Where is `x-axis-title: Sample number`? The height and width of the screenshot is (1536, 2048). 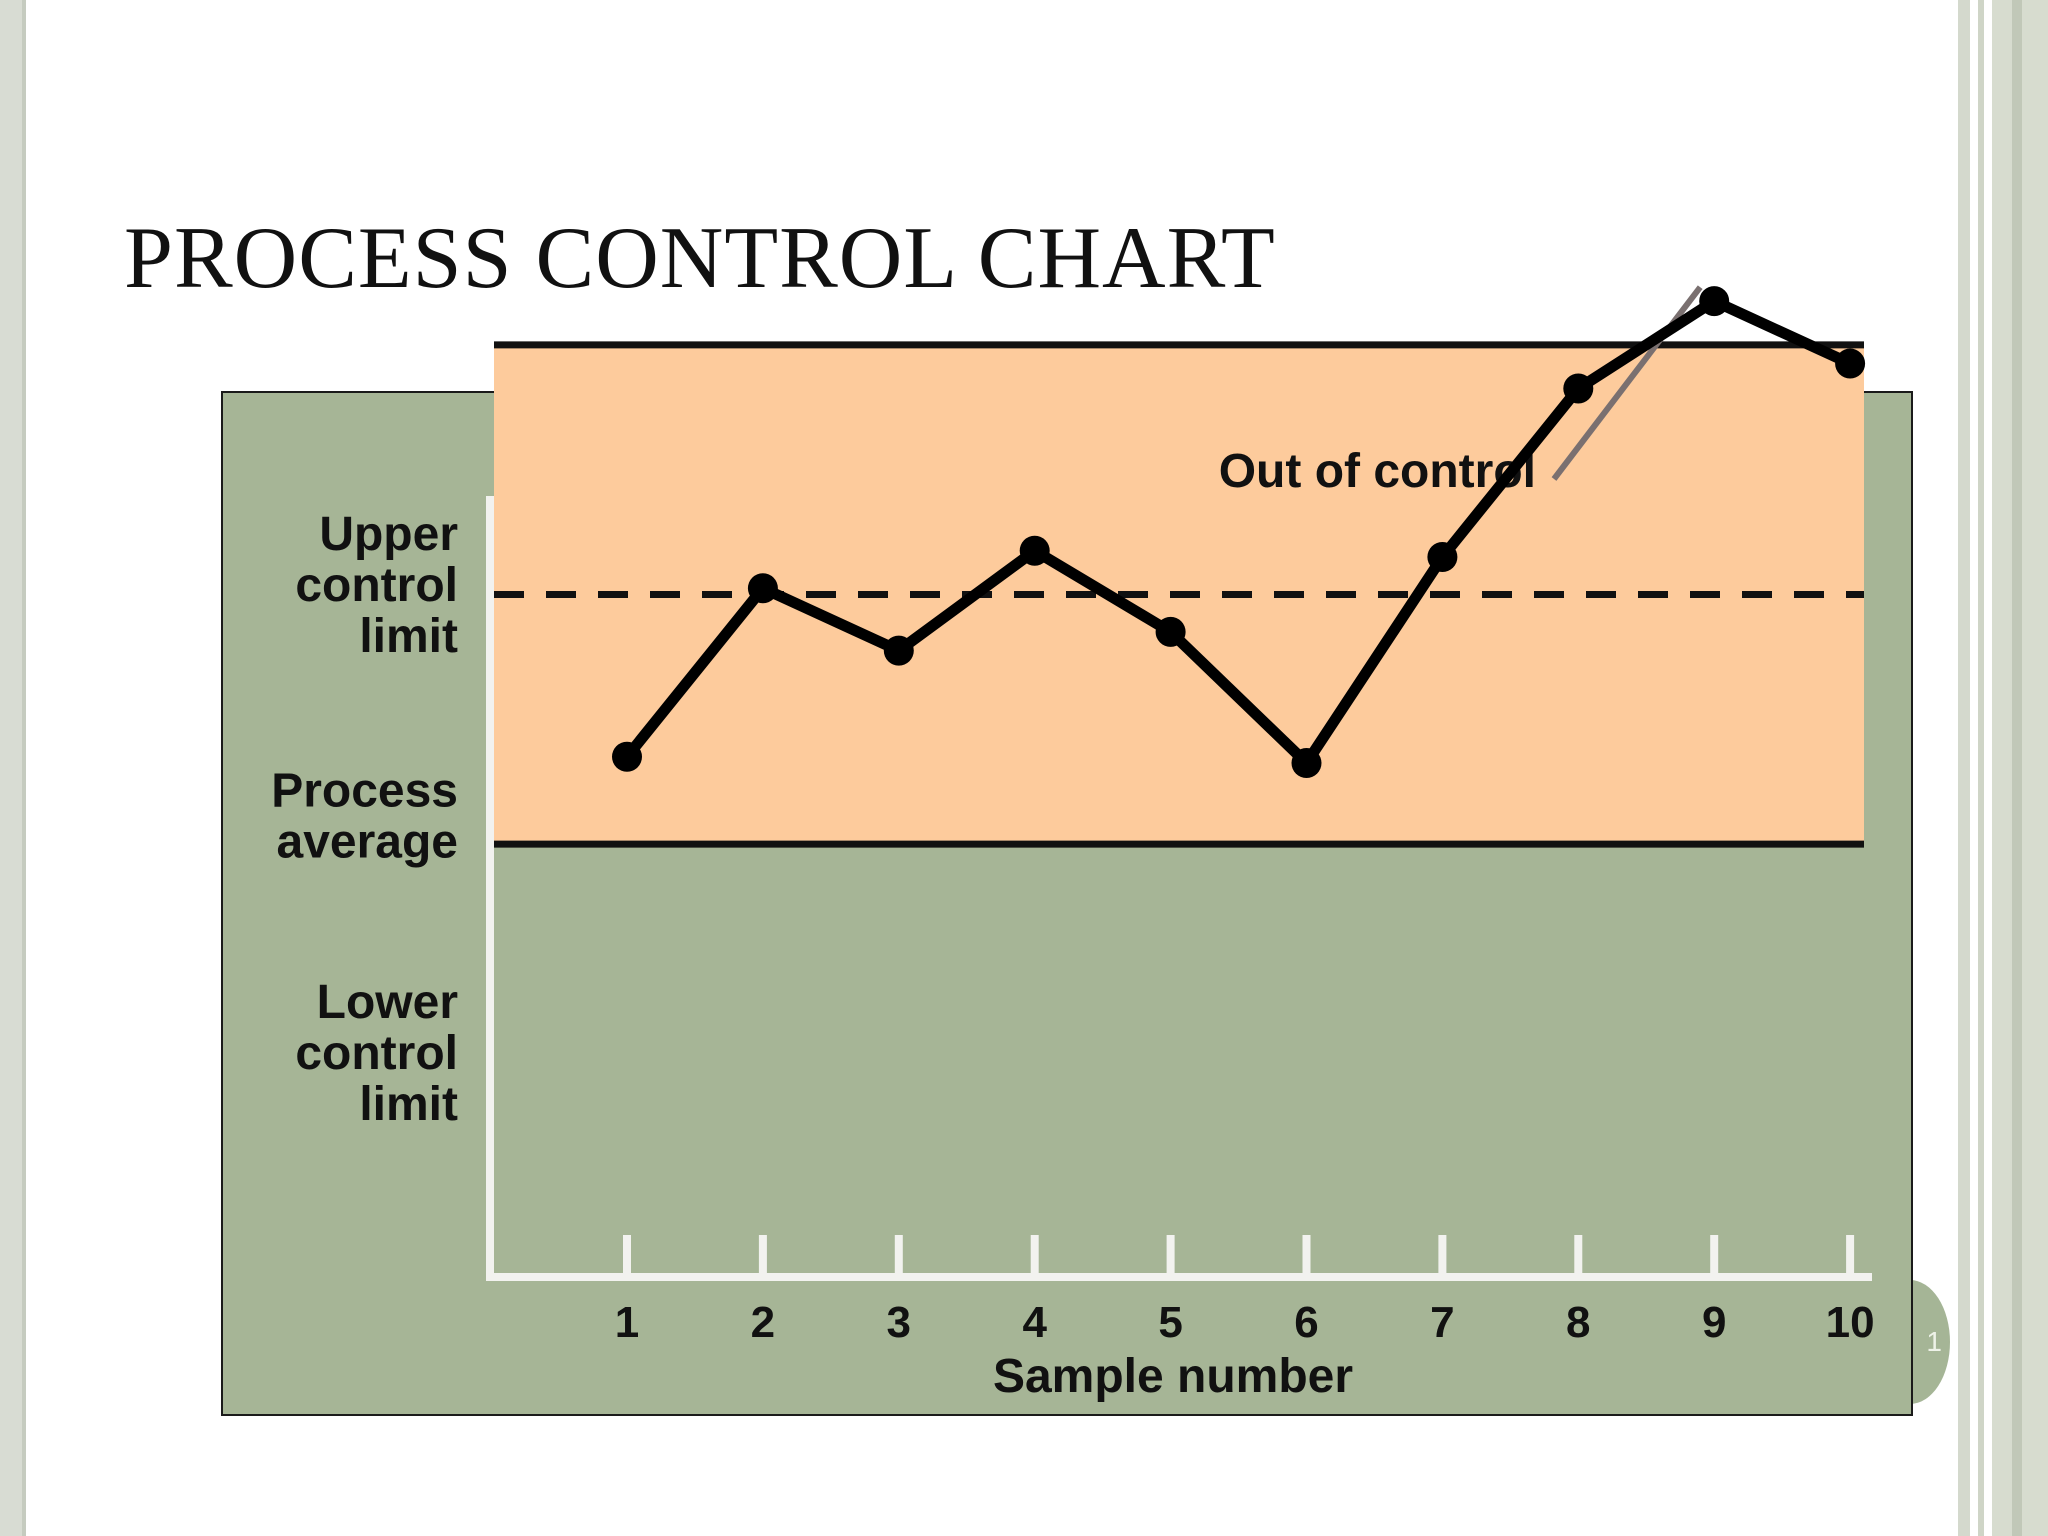
x-axis-title: Sample number is located at coordinates (1173, 1376).